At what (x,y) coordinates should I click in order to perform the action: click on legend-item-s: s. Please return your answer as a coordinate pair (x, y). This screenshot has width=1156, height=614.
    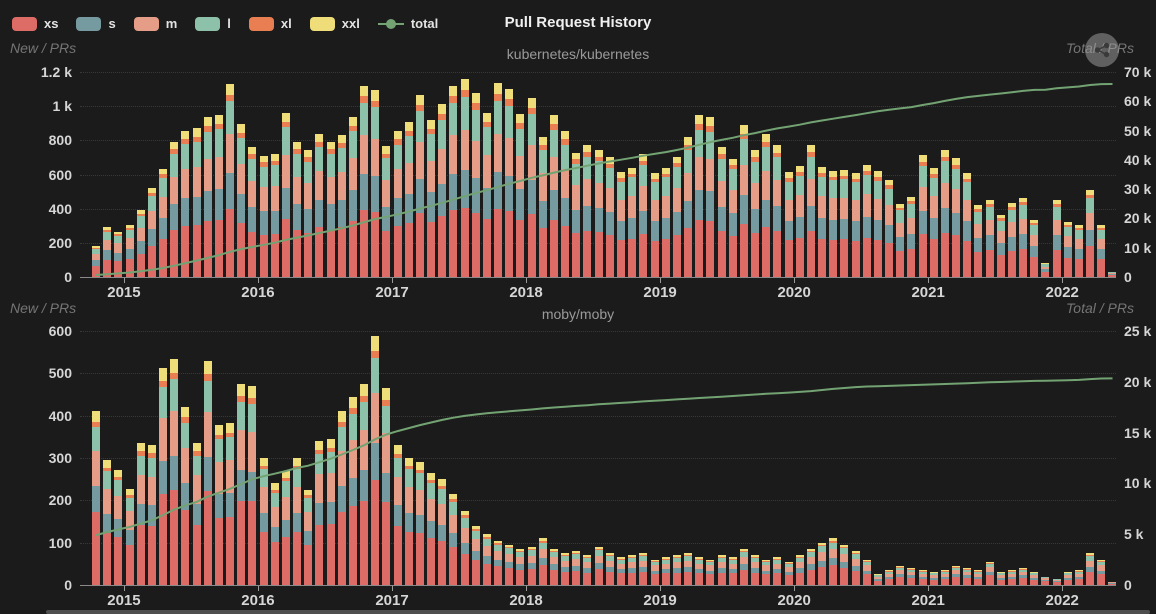
    Looking at the image, I should click on (96, 23).